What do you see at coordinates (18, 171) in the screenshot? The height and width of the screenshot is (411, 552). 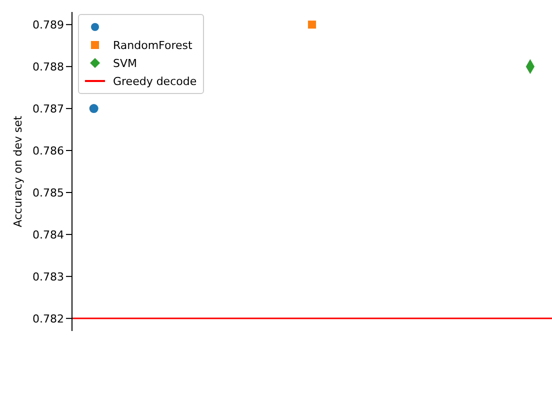 I see `y-axis-title: Accuracy on dev set` at bounding box center [18, 171].